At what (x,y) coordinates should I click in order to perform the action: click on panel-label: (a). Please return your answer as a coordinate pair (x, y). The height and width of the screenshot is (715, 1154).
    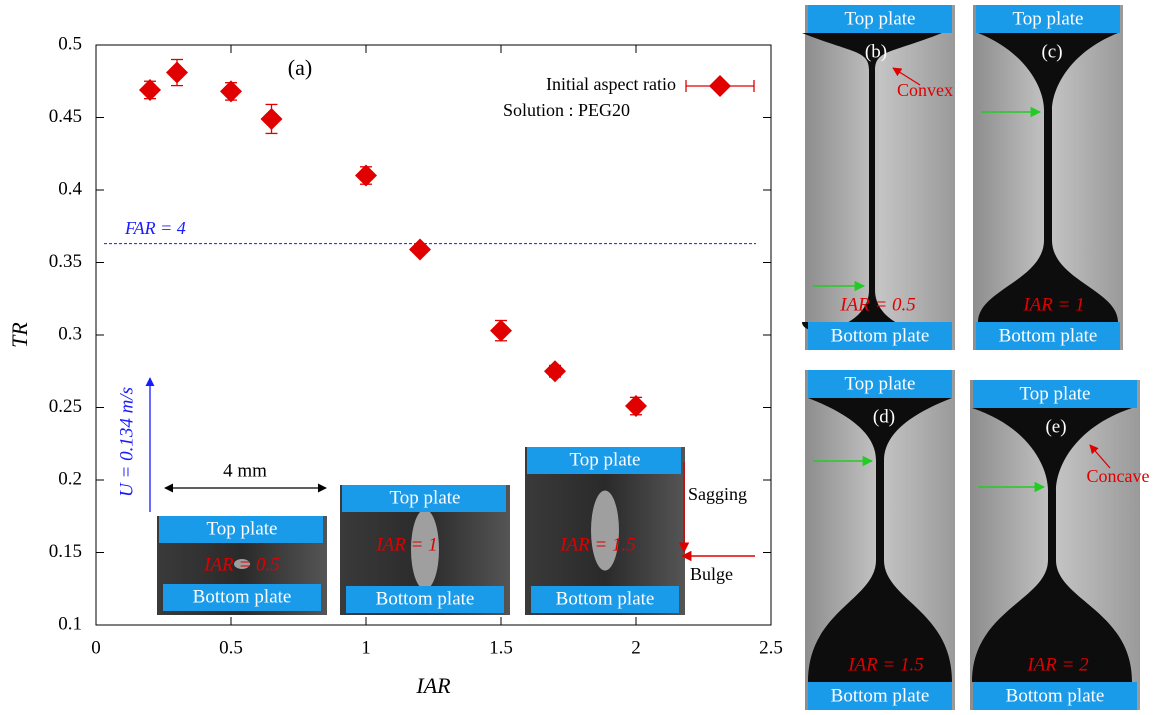
    Looking at the image, I should click on (300, 67).